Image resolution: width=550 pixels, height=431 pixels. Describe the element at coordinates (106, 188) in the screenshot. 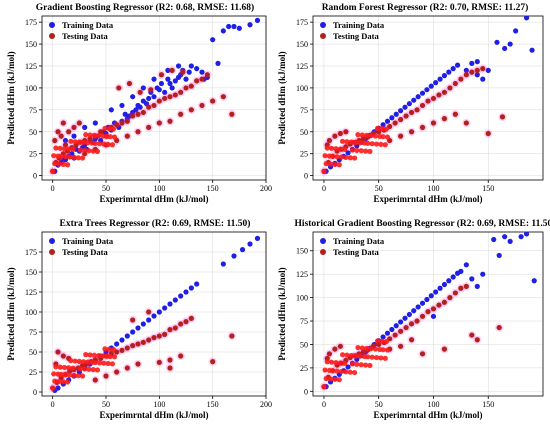

I see `x-tick-label: 50` at that location.